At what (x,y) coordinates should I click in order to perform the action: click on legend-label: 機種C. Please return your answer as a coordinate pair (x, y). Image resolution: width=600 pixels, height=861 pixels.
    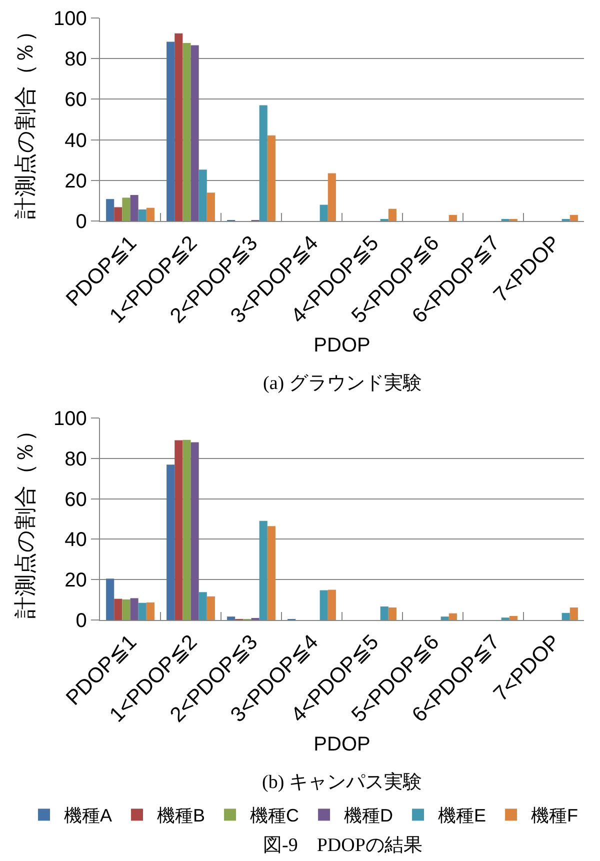
    Looking at the image, I should click on (275, 816).